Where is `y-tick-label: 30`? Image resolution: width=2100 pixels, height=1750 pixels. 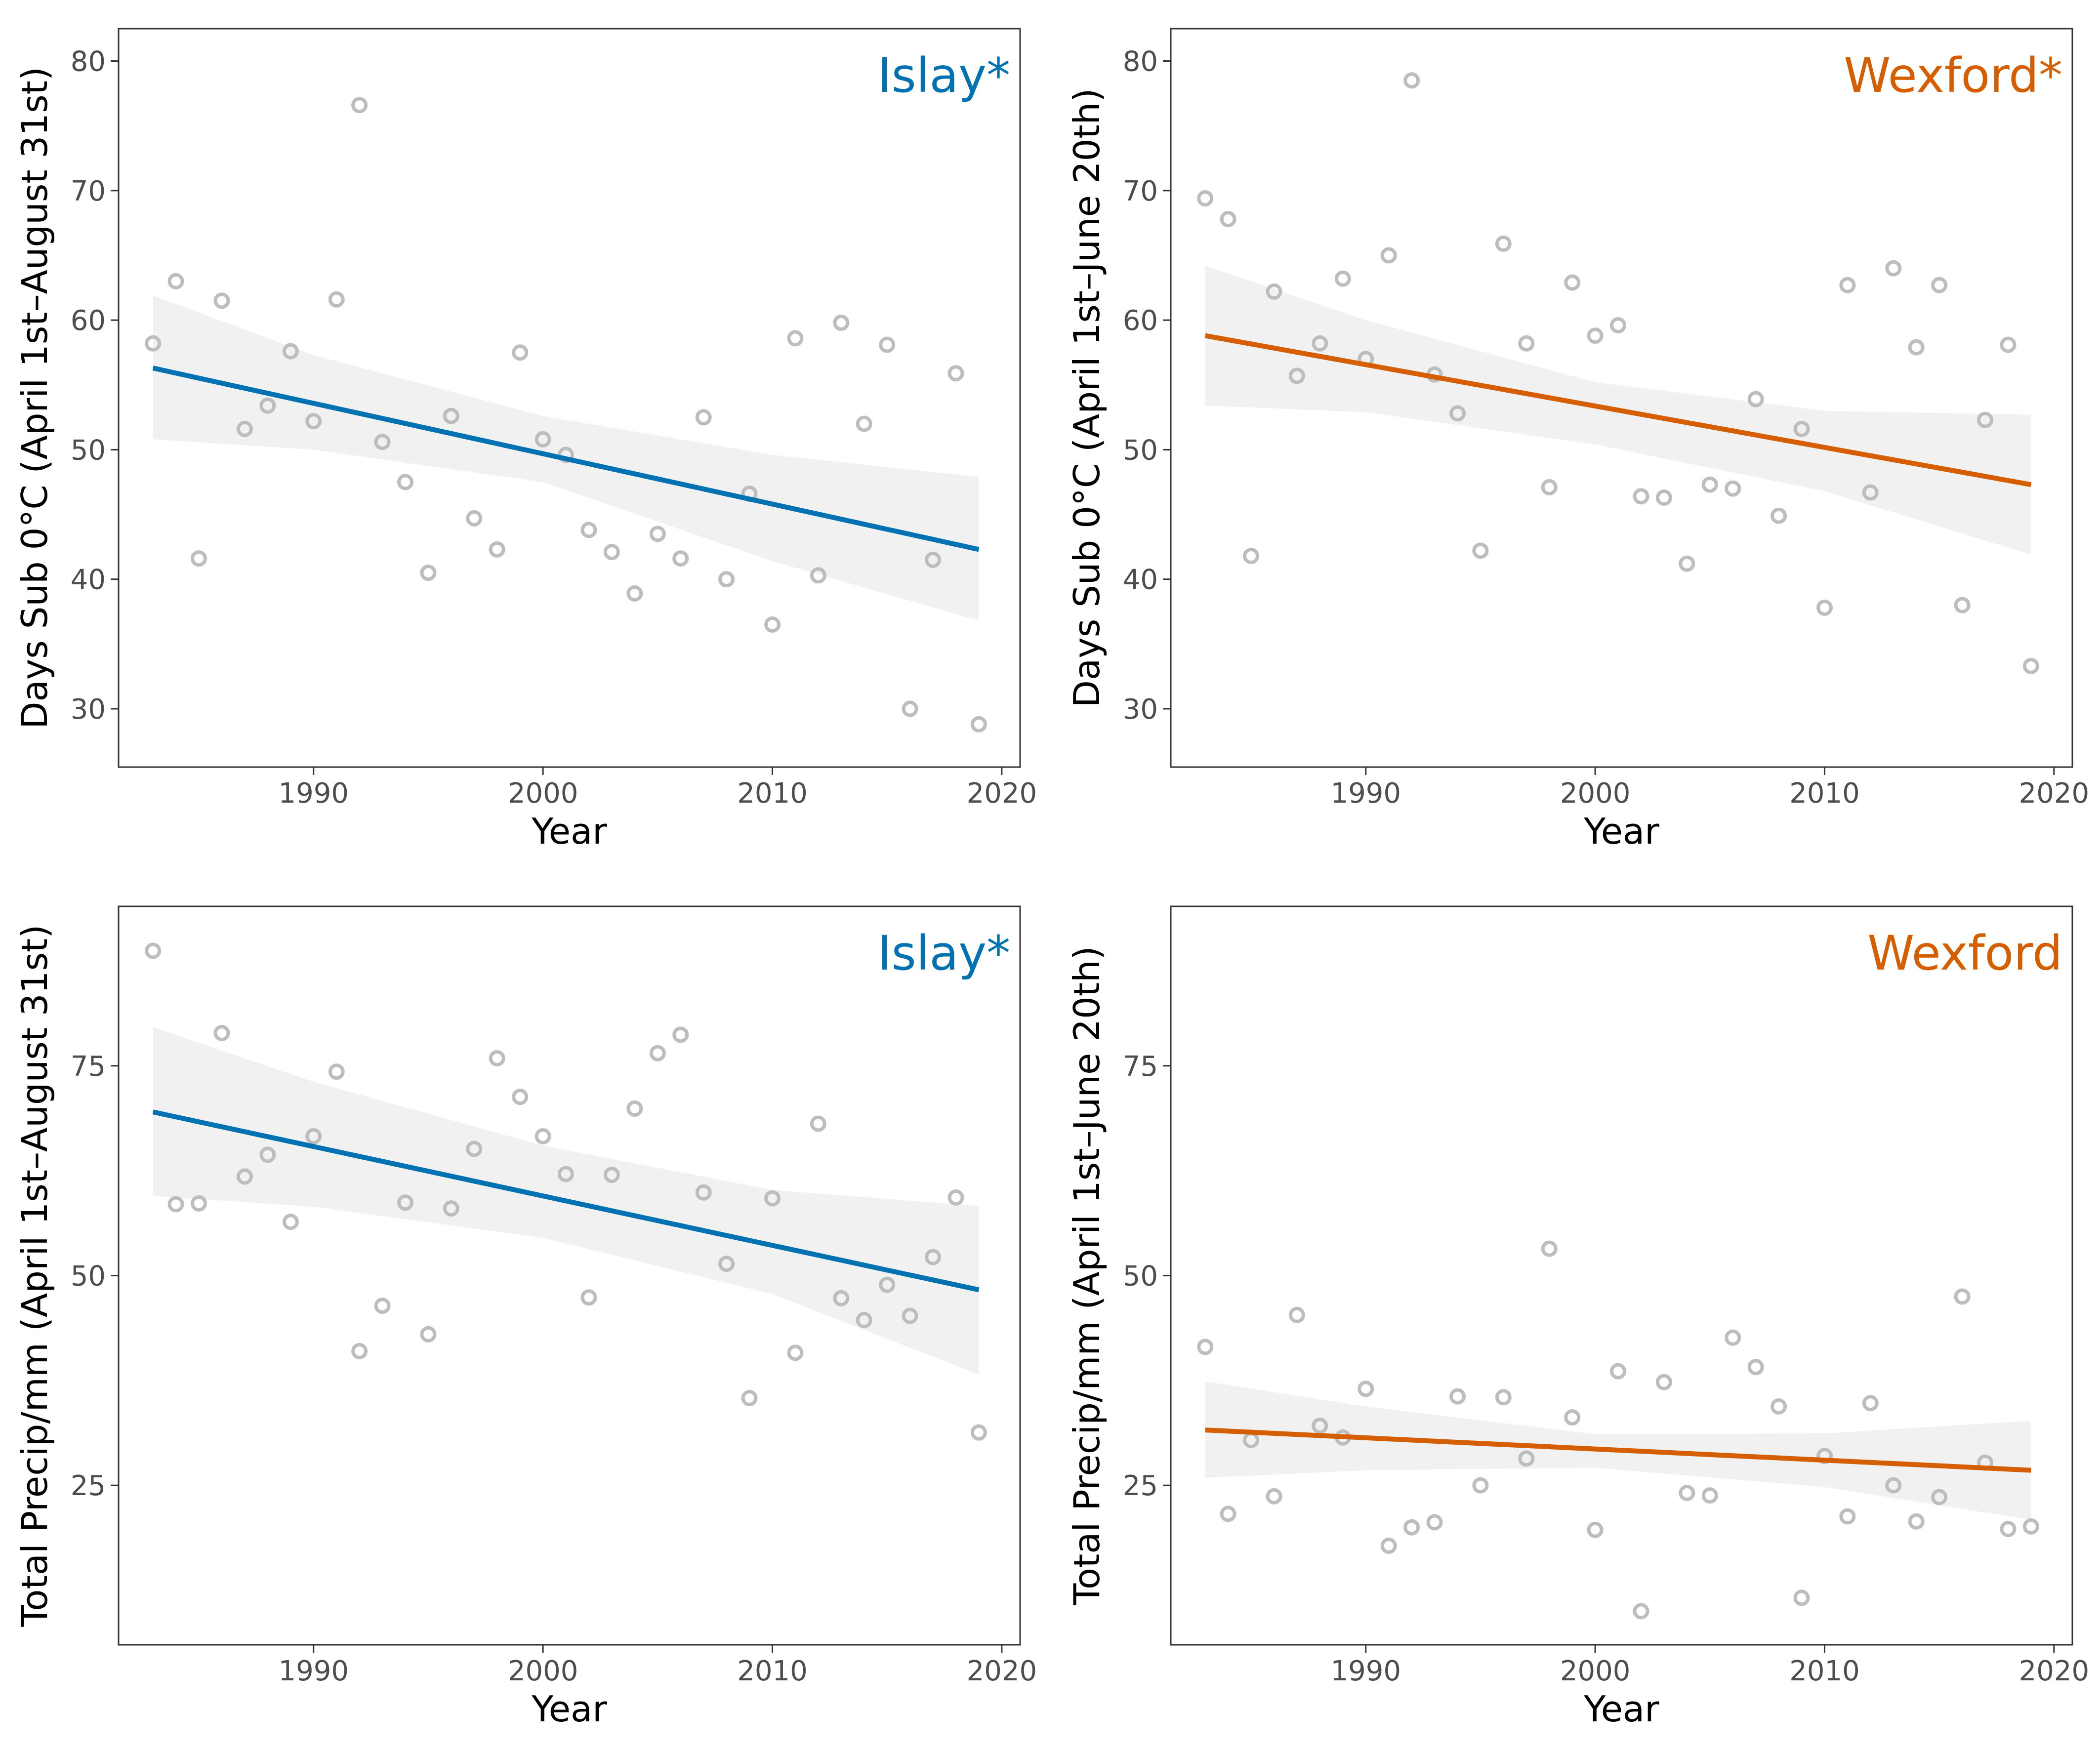
y-tick-label: 30 is located at coordinates (1140, 709).